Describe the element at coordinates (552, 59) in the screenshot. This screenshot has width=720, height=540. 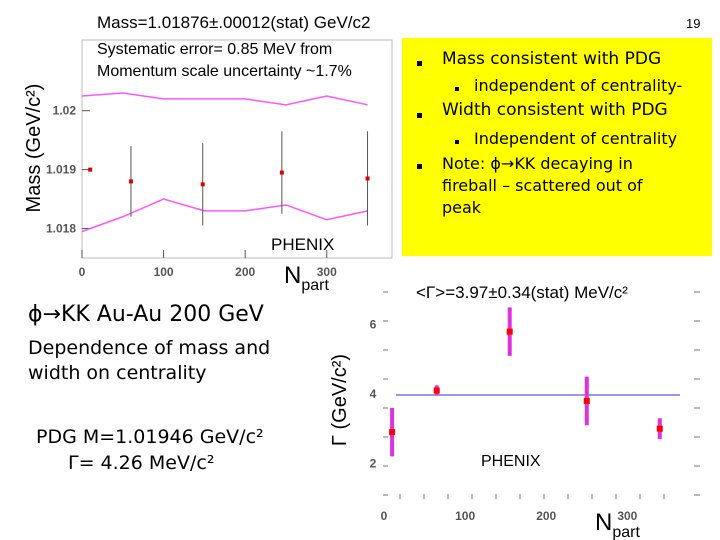
I see `bullet-mass: Mass consistent with PDG` at that location.